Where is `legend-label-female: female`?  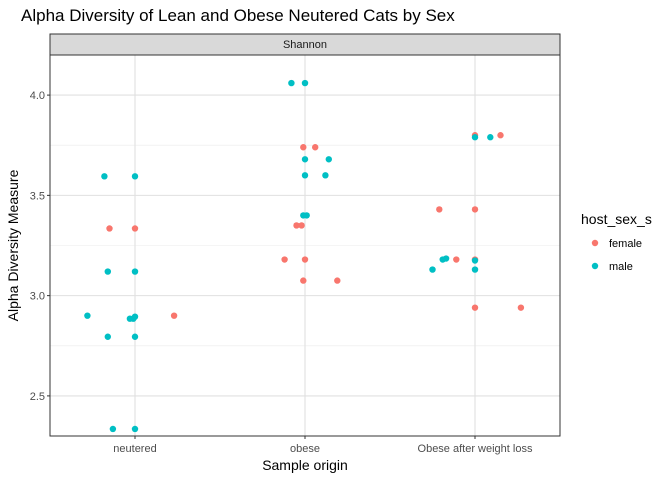
legend-label-female: female is located at coordinates (625, 244).